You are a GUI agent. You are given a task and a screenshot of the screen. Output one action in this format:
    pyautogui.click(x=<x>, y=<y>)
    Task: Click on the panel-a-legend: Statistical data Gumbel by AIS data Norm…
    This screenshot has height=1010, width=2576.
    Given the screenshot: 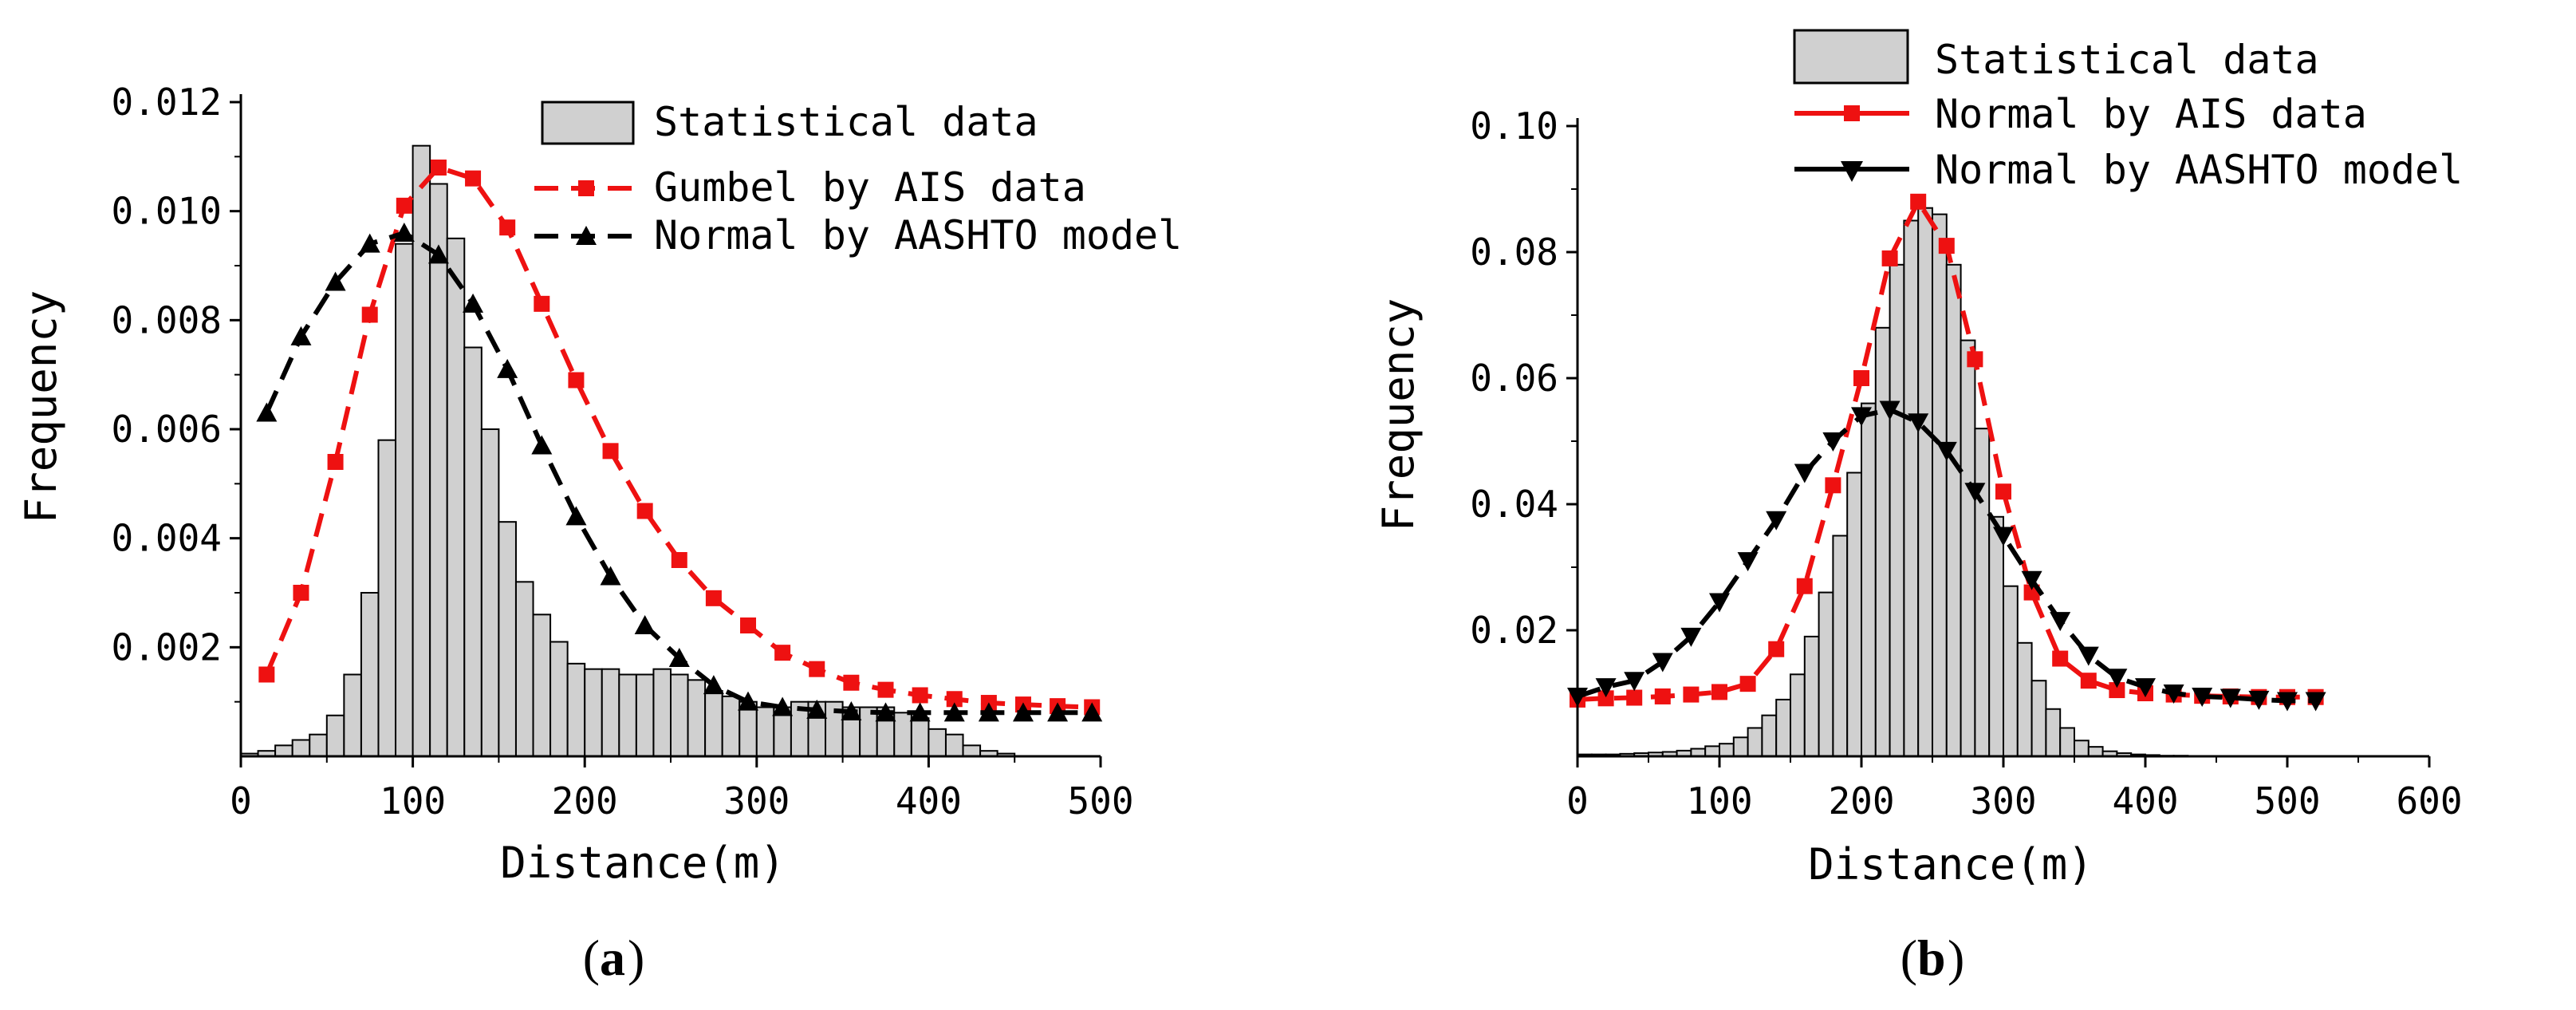 What is the action you would take?
    pyautogui.click(x=858, y=178)
    